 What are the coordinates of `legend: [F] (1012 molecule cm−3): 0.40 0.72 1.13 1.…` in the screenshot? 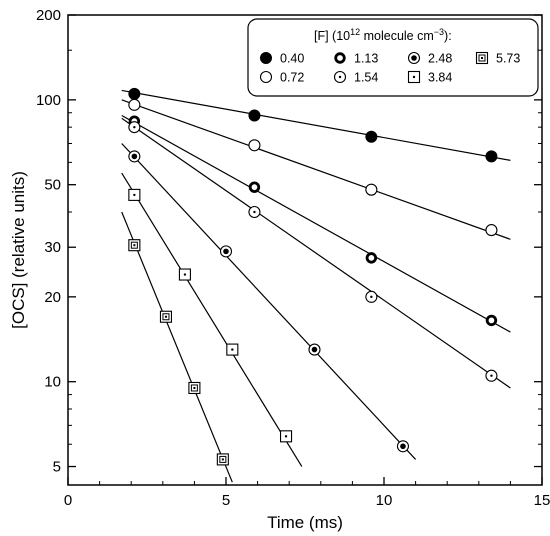 It's located at (393, 57).